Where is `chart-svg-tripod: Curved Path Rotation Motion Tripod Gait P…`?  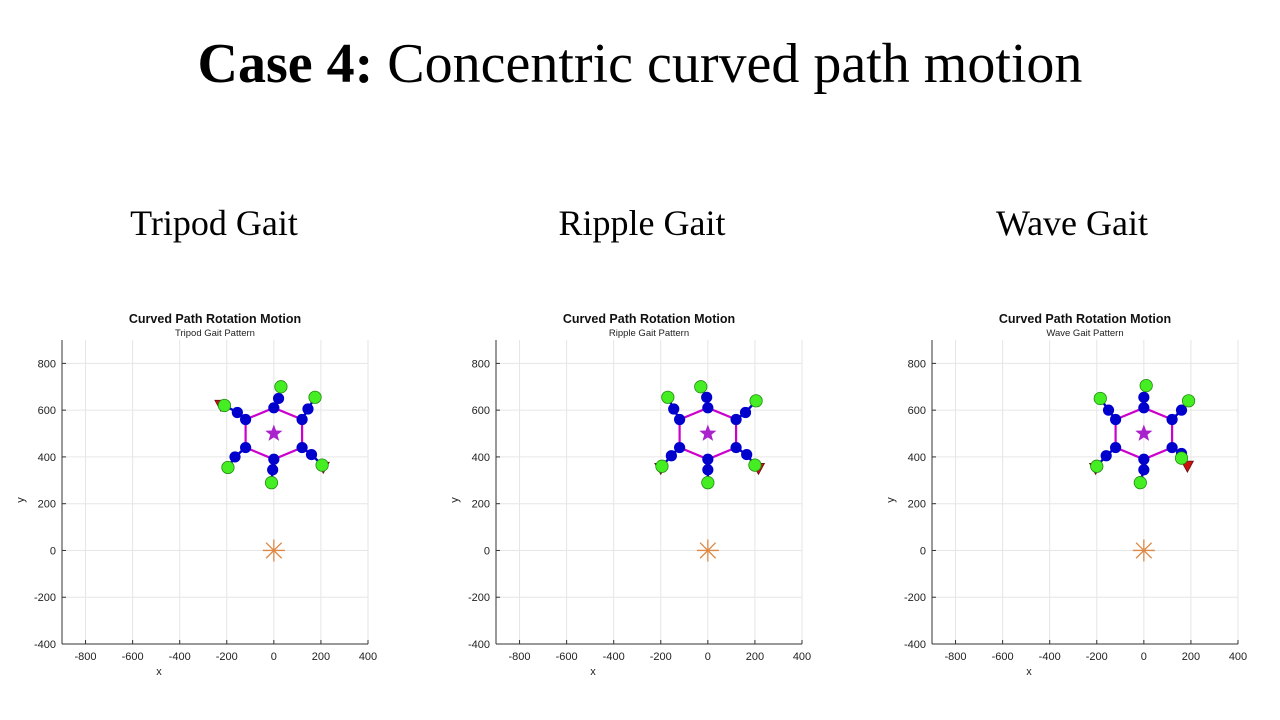
chart-svg-tripod: Curved Path Rotation Motion Tripod Gait P… is located at coordinates (196, 495).